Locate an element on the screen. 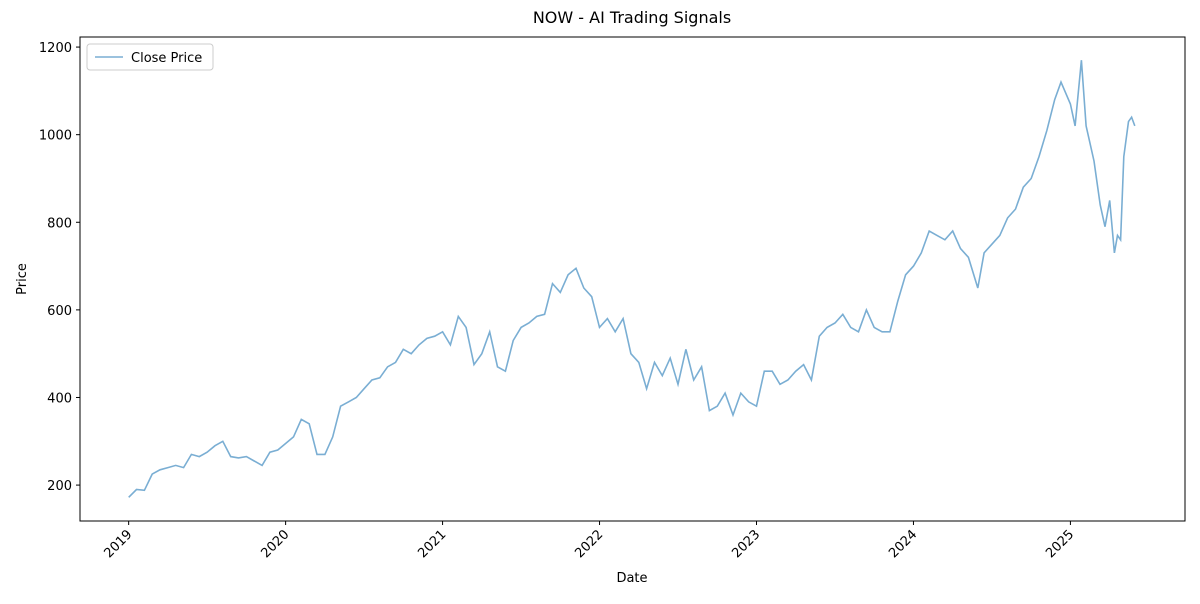 The height and width of the screenshot is (604, 1200). y-tick-label: 800 is located at coordinates (59, 223).